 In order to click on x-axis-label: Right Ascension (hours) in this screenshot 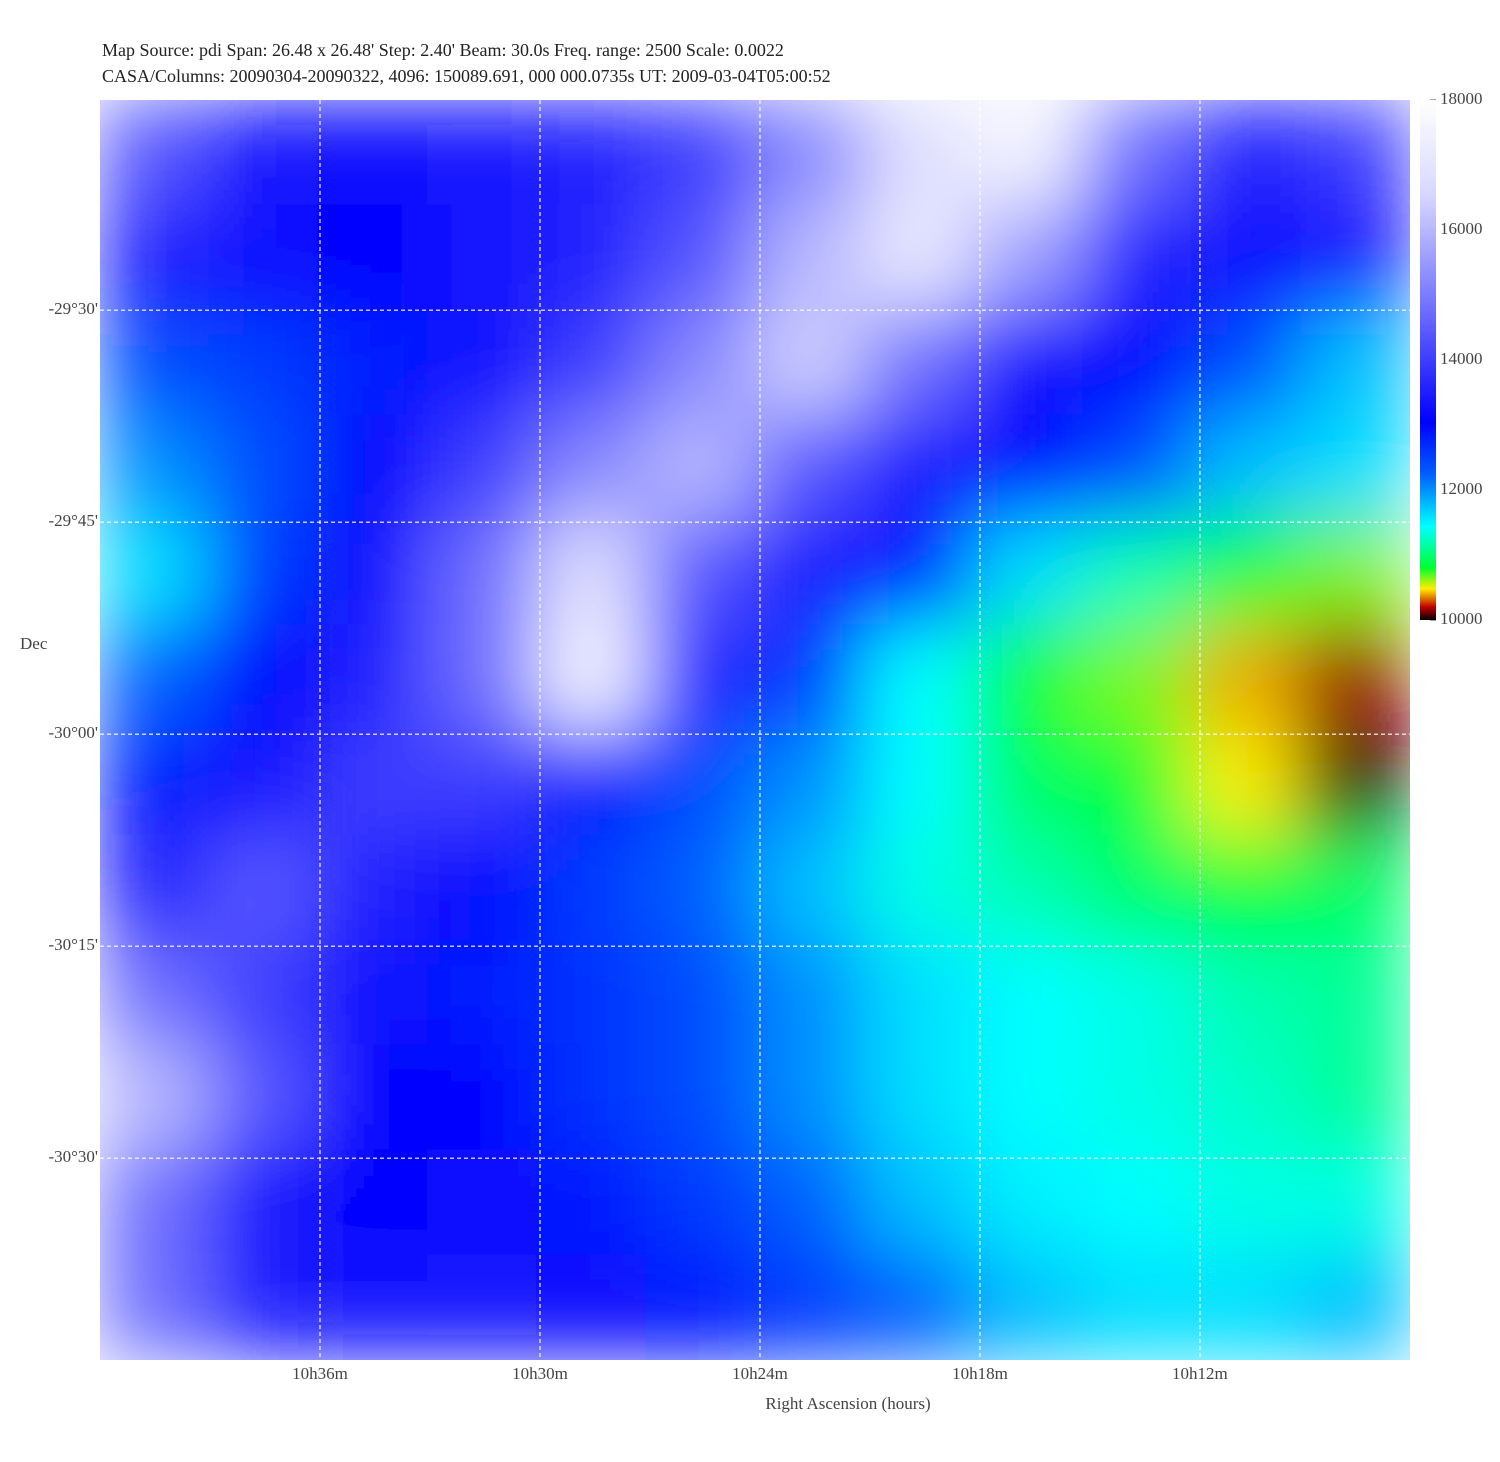, I will do `click(847, 1403)`.